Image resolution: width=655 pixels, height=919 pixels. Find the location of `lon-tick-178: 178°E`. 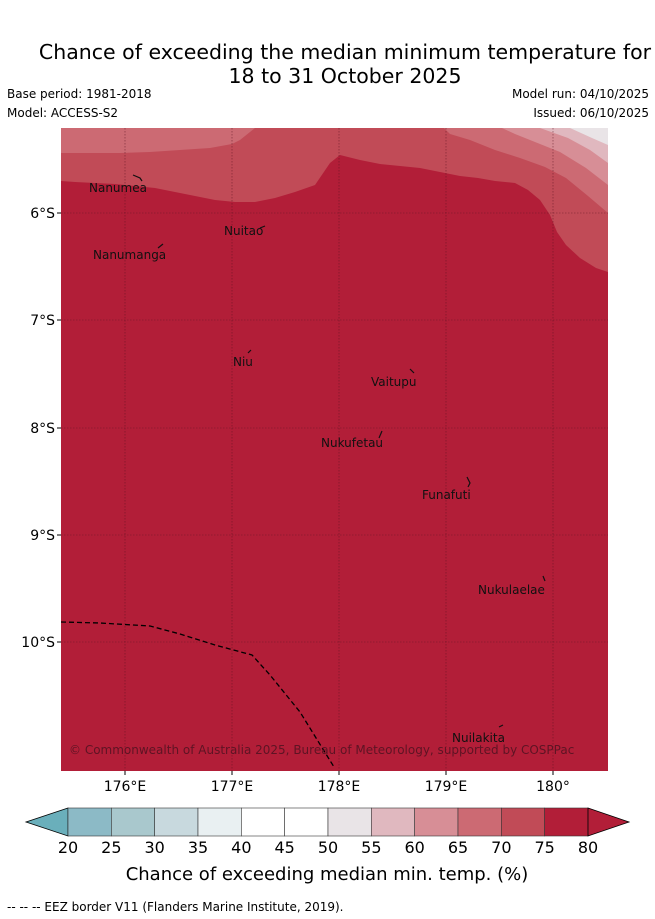

lon-tick-178: 178°E is located at coordinates (339, 787).